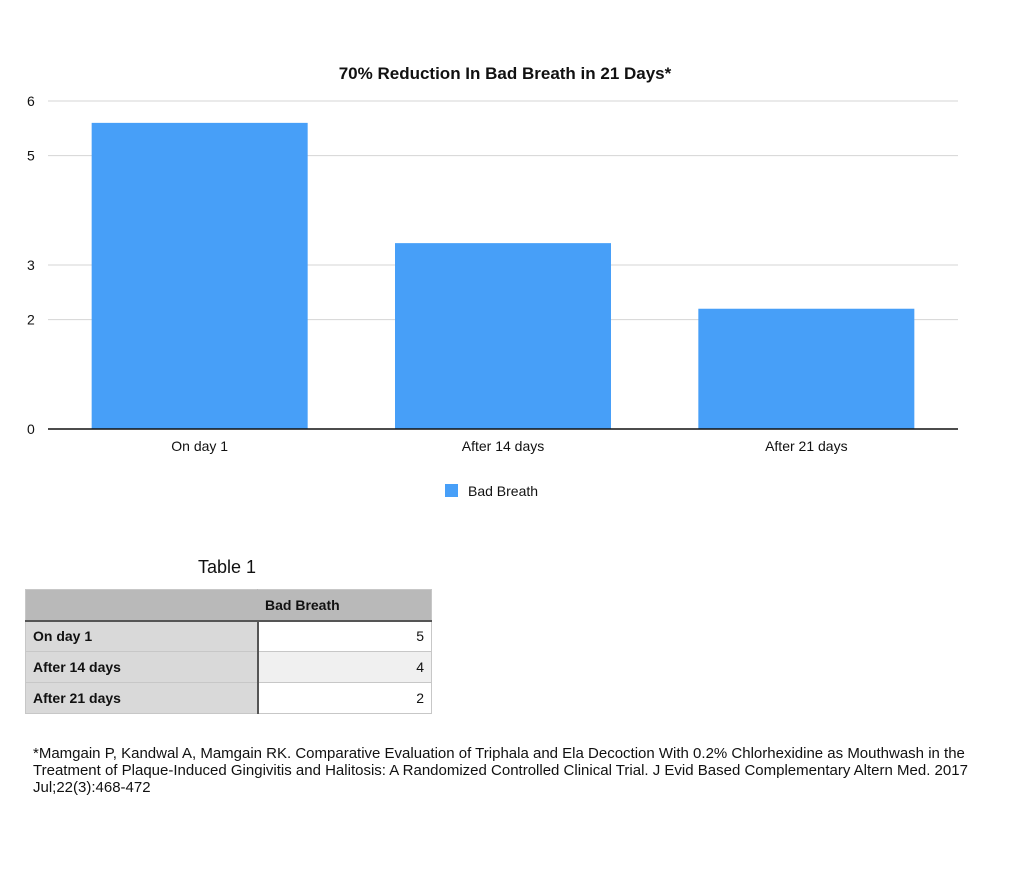 The image size is (1024, 874). What do you see at coordinates (344, 605) in the screenshot?
I see `table-column-header: Bad Breath` at bounding box center [344, 605].